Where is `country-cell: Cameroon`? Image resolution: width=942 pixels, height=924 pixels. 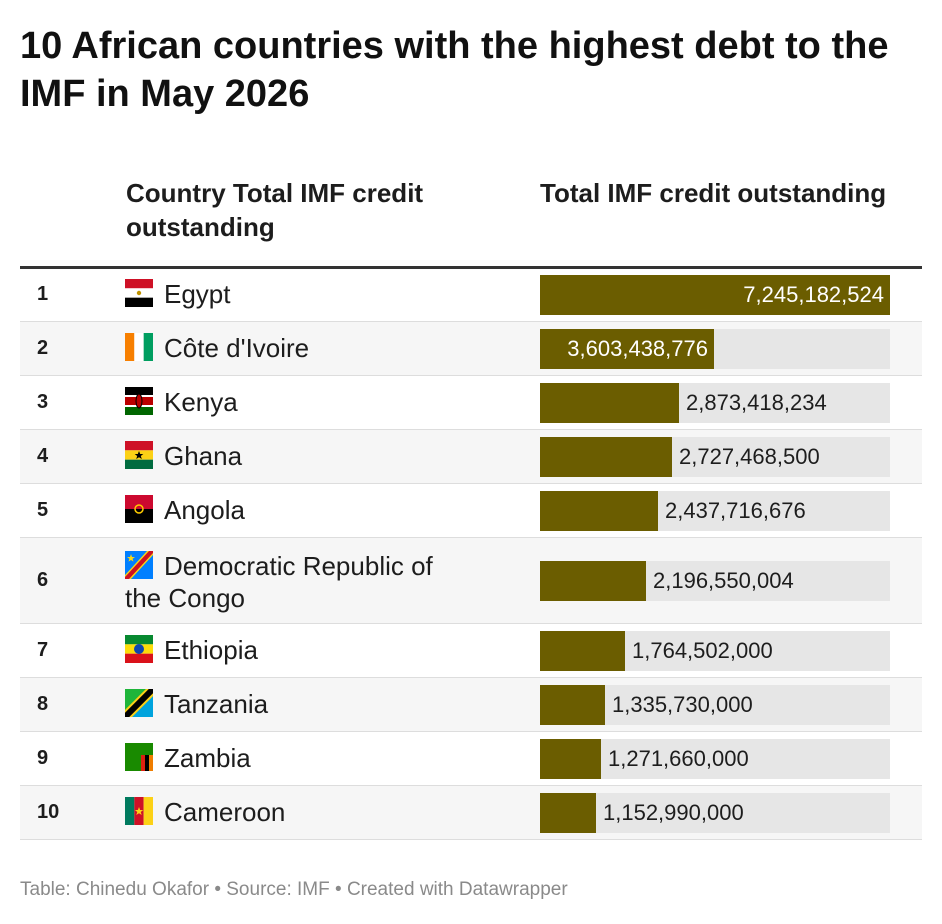 country-cell: Cameroon is located at coordinates (297, 812).